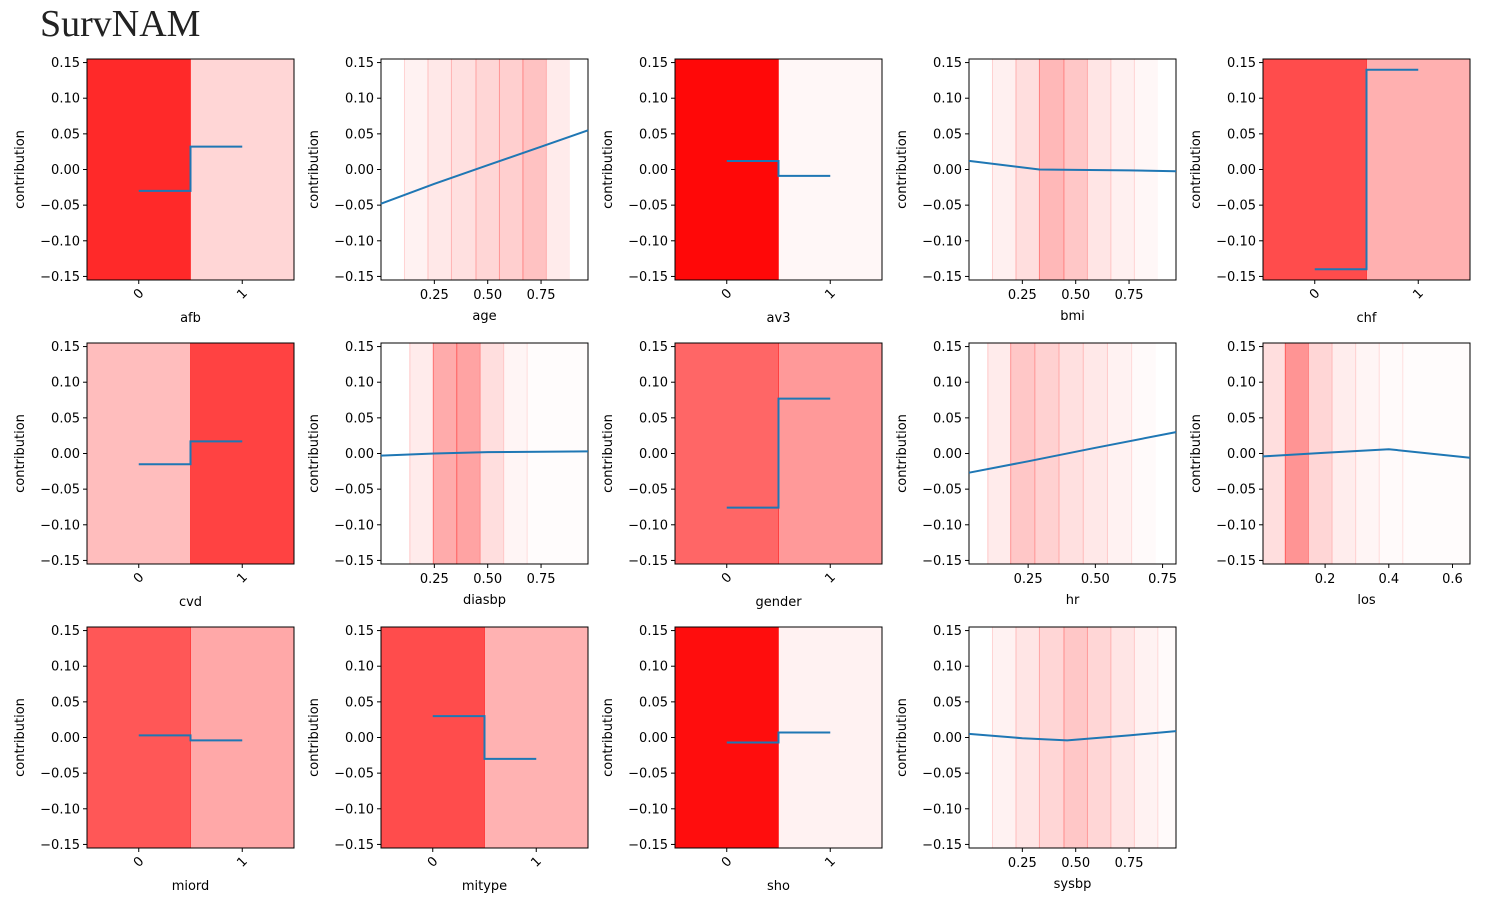 This screenshot has width=1488, height=904. I want to click on x-axis-label: cvd, so click(190, 602).